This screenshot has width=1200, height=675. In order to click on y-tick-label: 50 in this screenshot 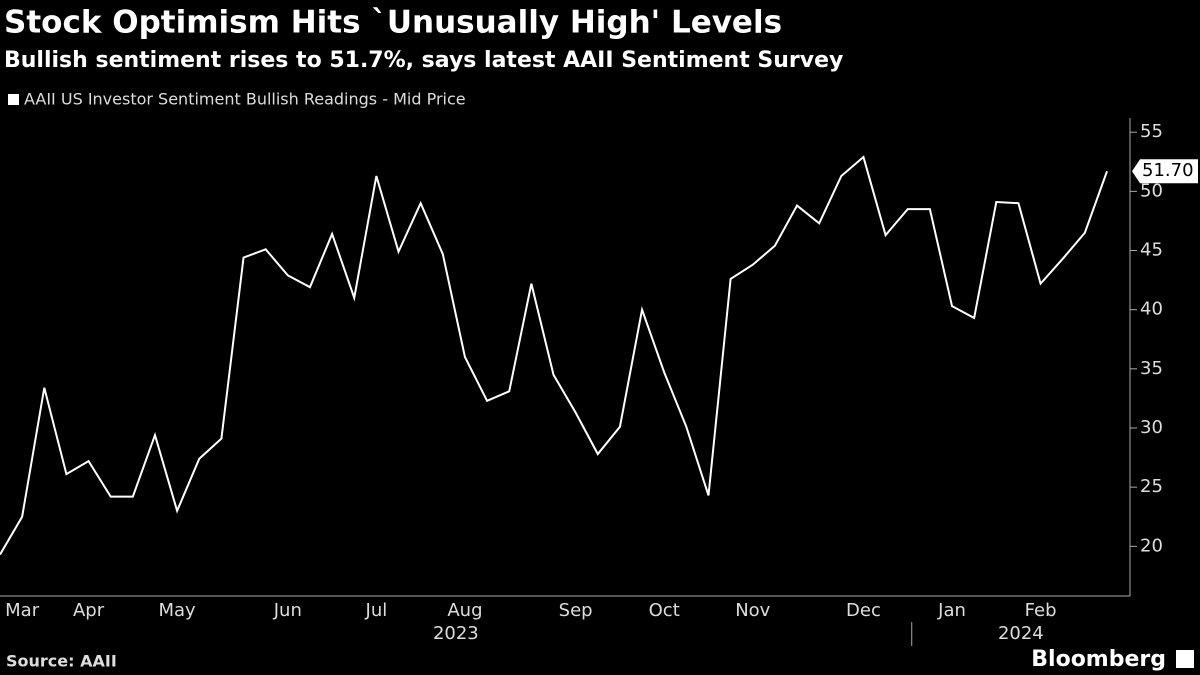, I will do `click(1151, 190)`.